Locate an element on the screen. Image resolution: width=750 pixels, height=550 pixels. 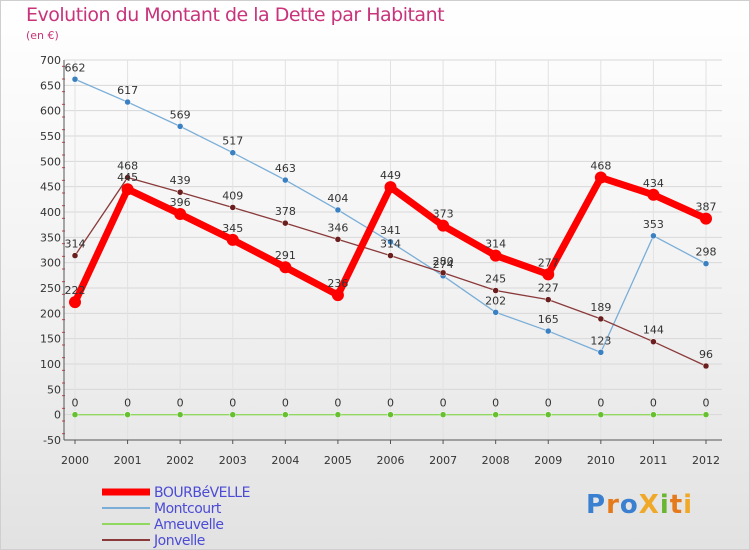
legend-label: Montcourt is located at coordinates (188, 509).